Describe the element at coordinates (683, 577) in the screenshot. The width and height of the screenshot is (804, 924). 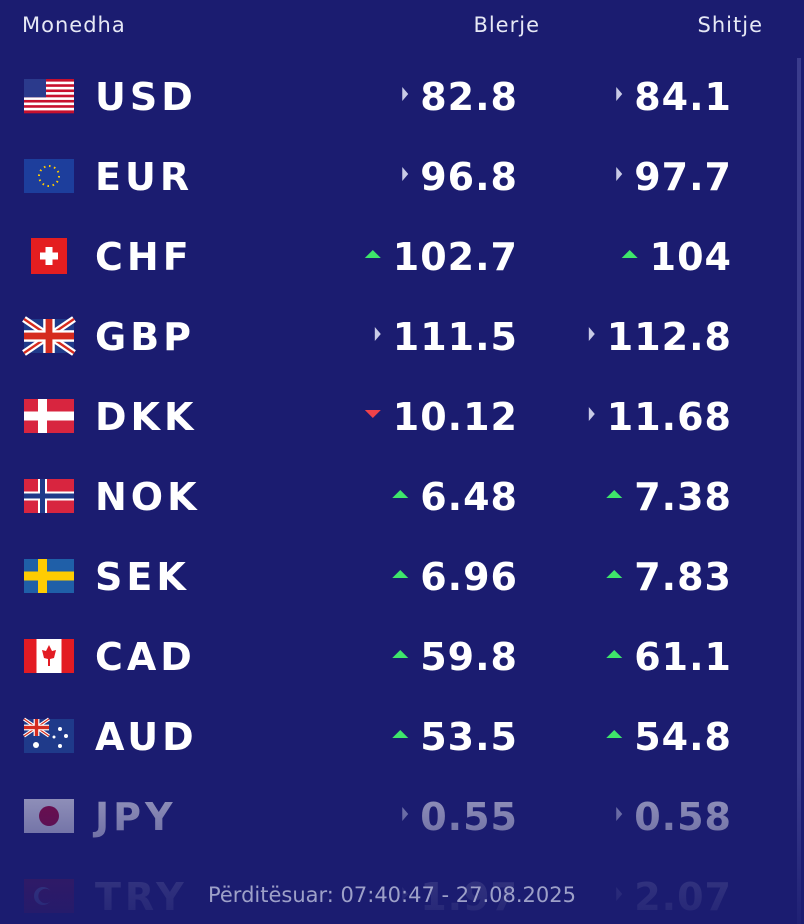
I see `sell-rate: 7.83` at that location.